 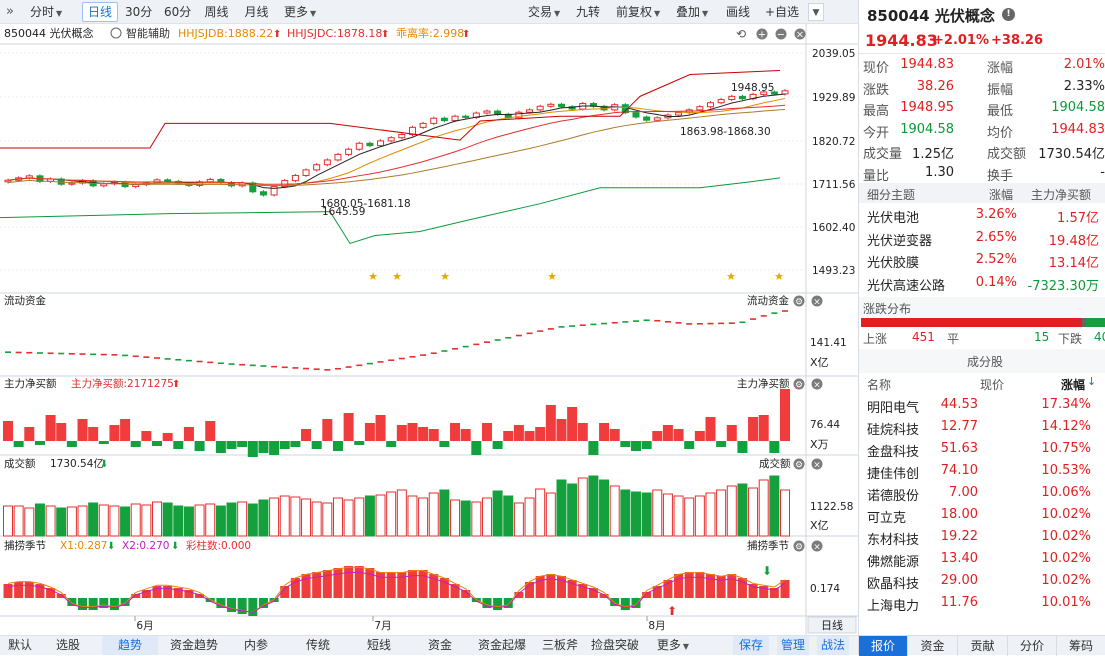 What do you see at coordinates (318, 645) in the screenshot?
I see `indicator-tab-5: 传统` at bounding box center [318, 645].